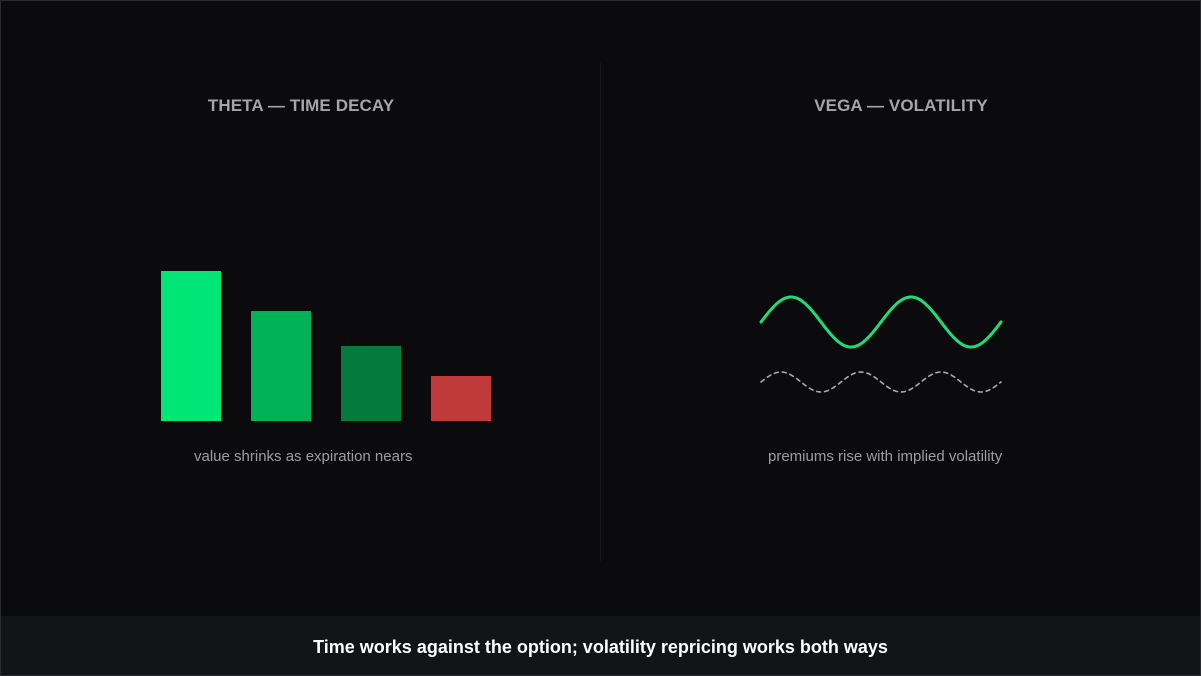  I want to click on theta-caption: value shrinks as expiration nears, so click(303, 456).